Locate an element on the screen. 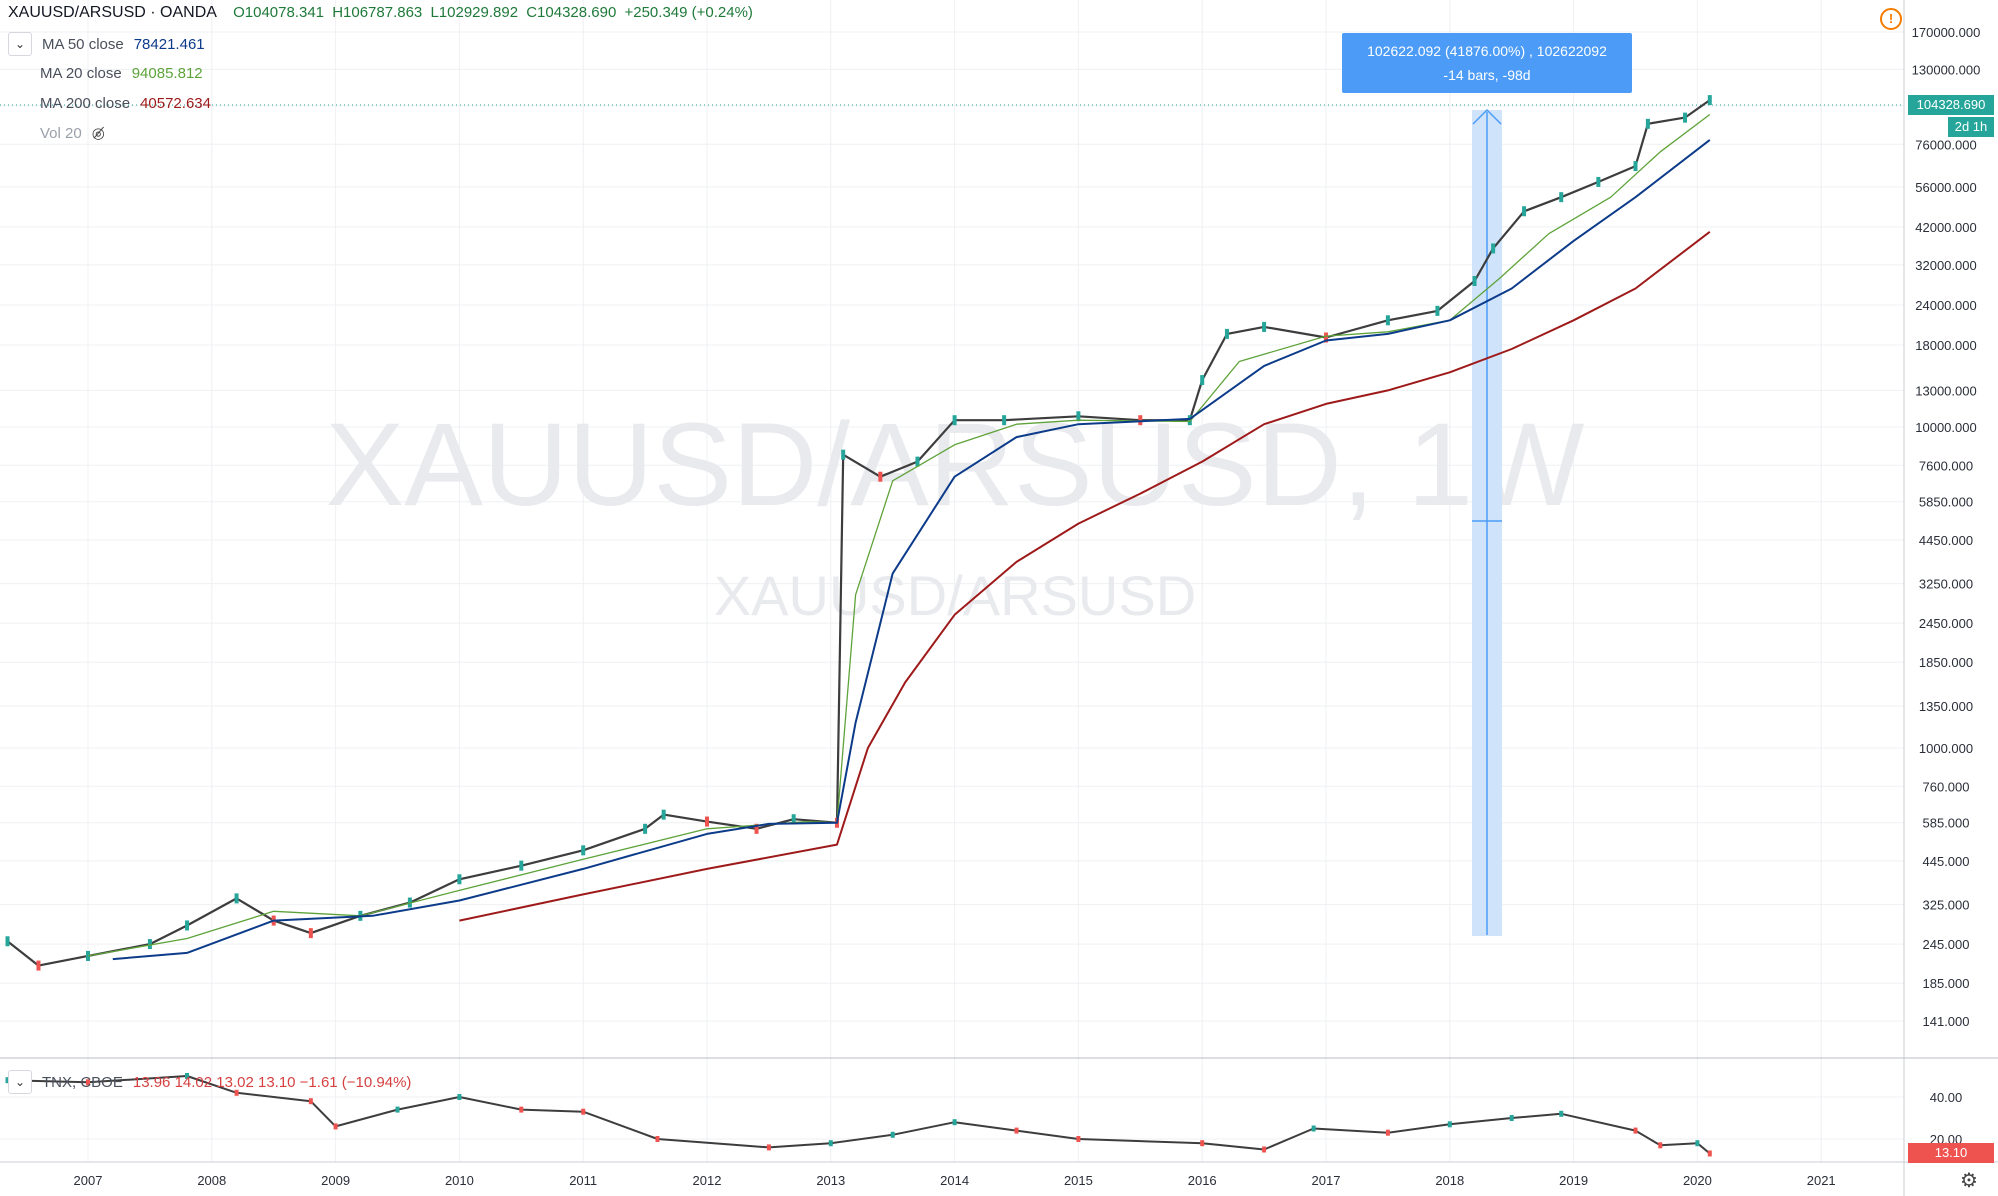  y-tick-label: 76000.000 is located at coordinates (1945, 144).